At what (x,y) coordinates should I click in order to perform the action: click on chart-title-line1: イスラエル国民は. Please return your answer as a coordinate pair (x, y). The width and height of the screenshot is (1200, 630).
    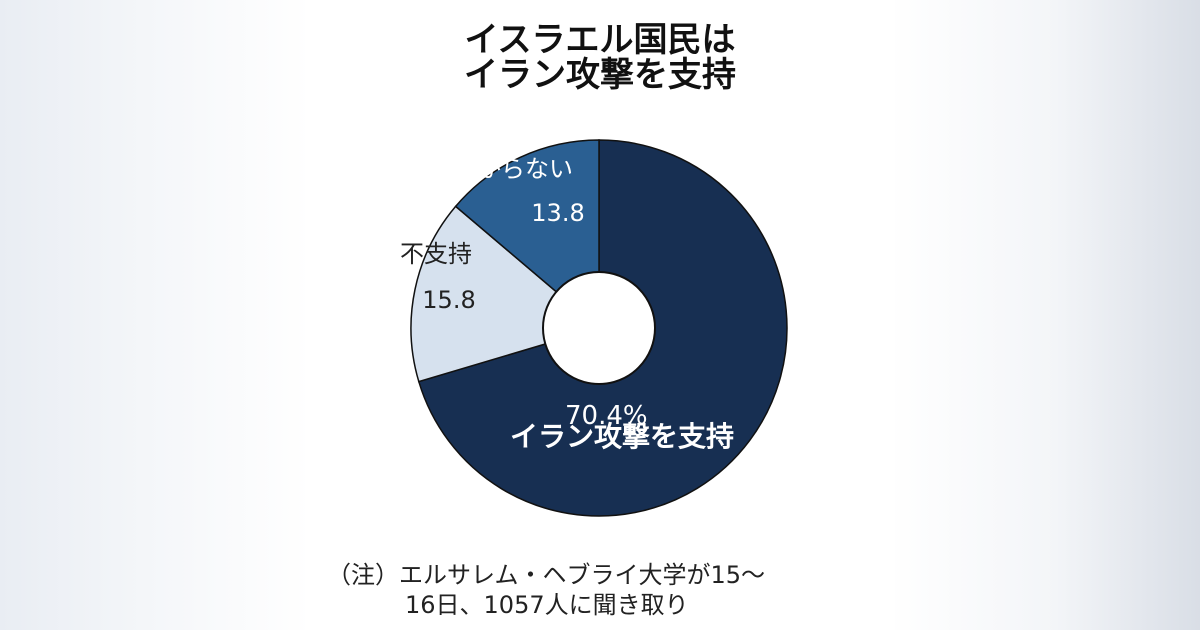
    Looking at the image, I should click on (600, 40).